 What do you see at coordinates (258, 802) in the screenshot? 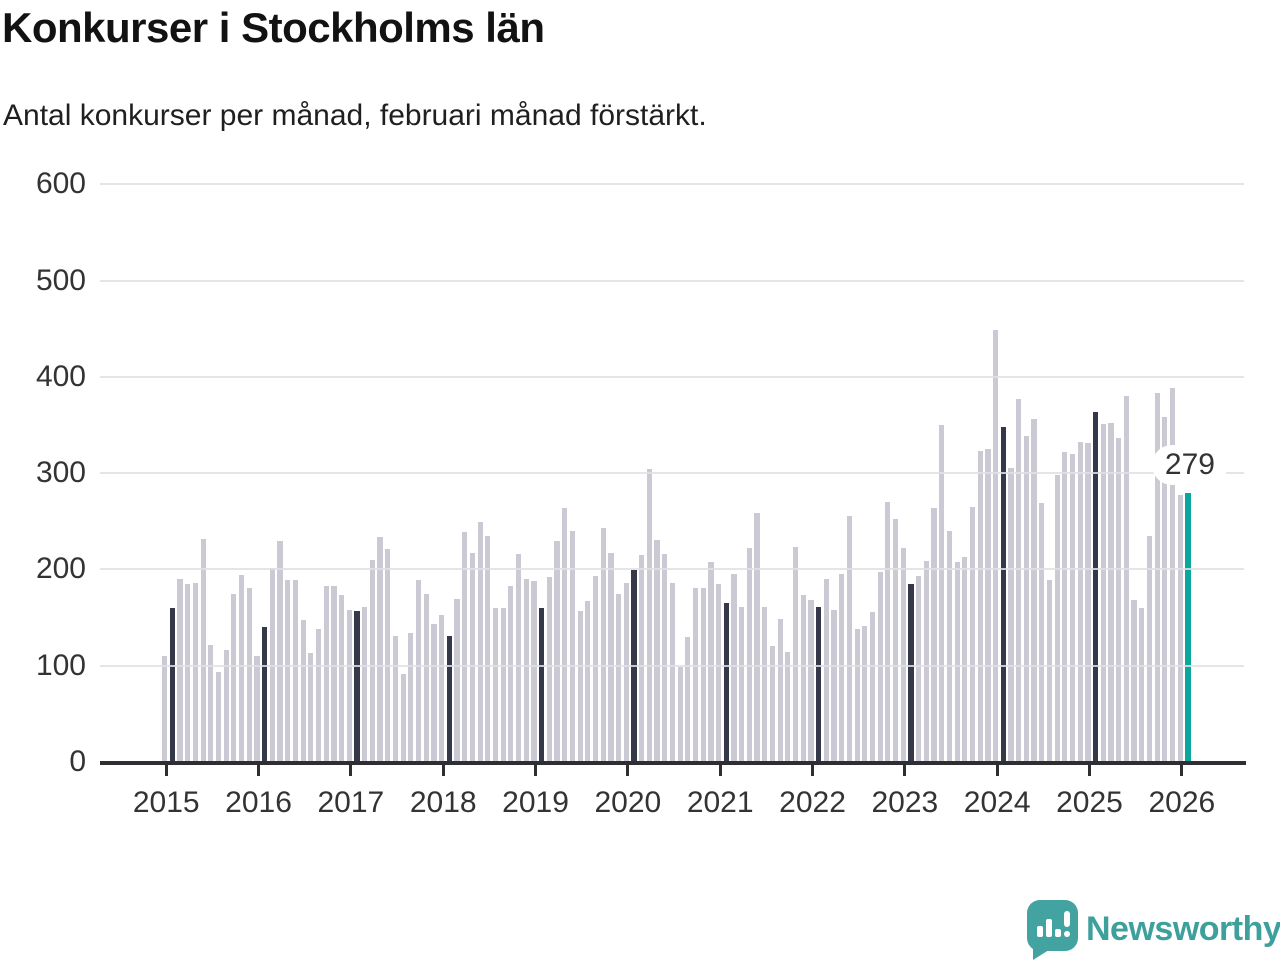
I see `x-axis-label: 2016` at bounding box center [258, 802].